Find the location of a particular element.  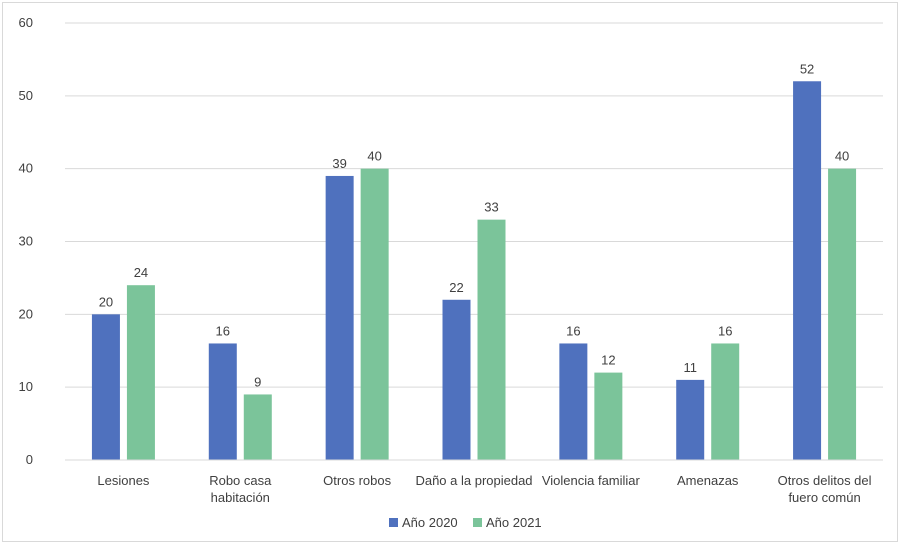

data-label: 39 is located at coordinates (339, 163).